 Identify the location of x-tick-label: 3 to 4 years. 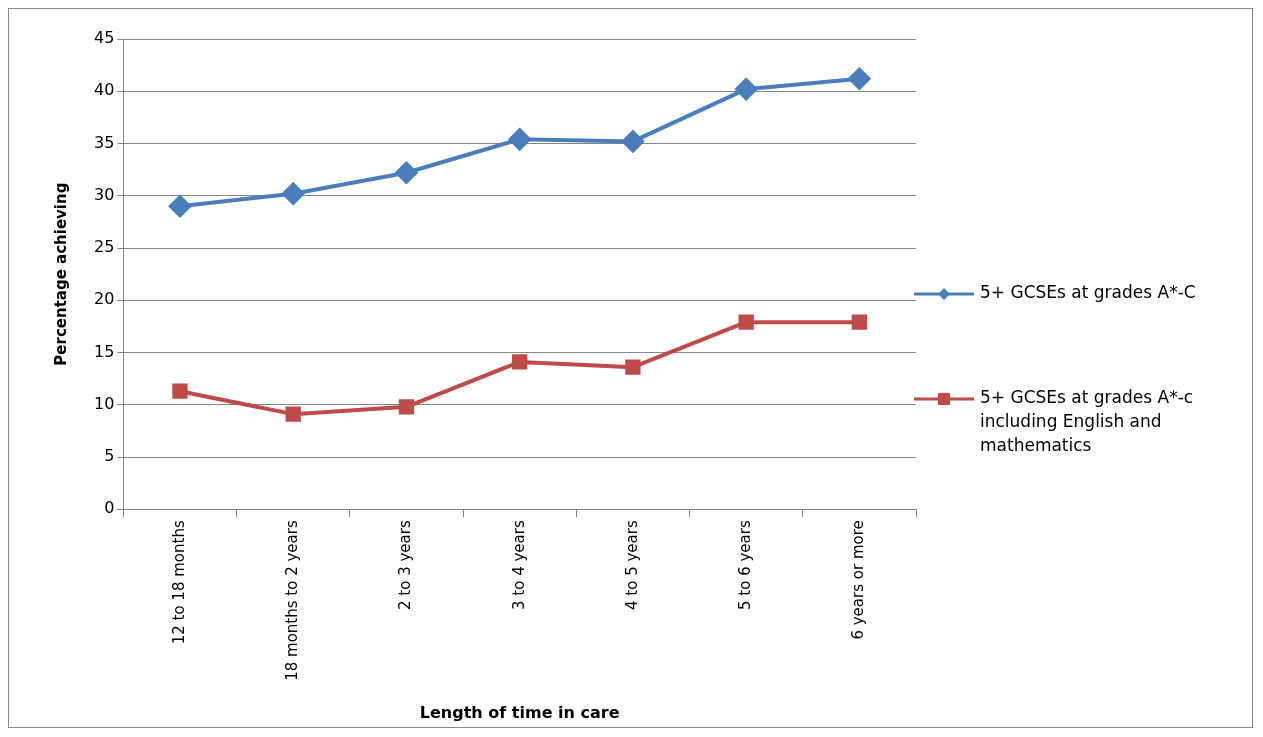
(518, 565).